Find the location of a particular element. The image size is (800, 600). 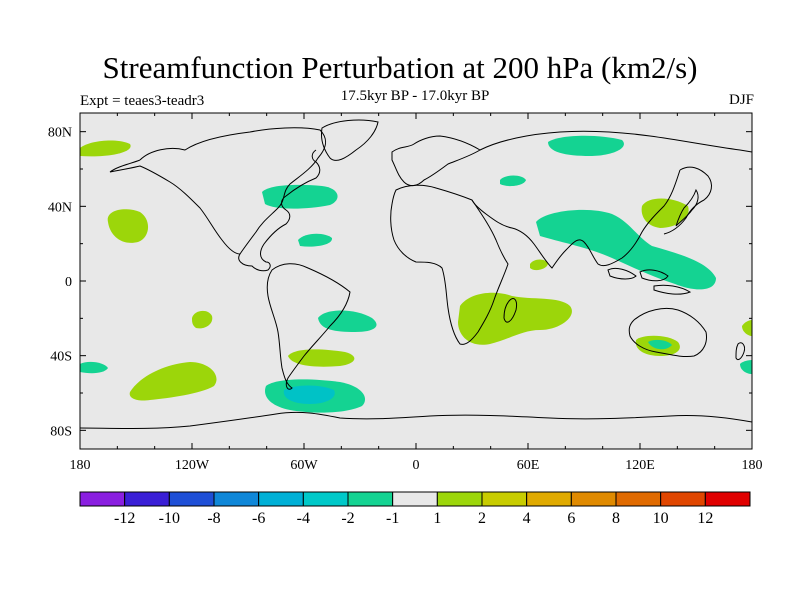

experiment-label: Expt = teaes3-teadr3 is located at coordinates (142, 101).